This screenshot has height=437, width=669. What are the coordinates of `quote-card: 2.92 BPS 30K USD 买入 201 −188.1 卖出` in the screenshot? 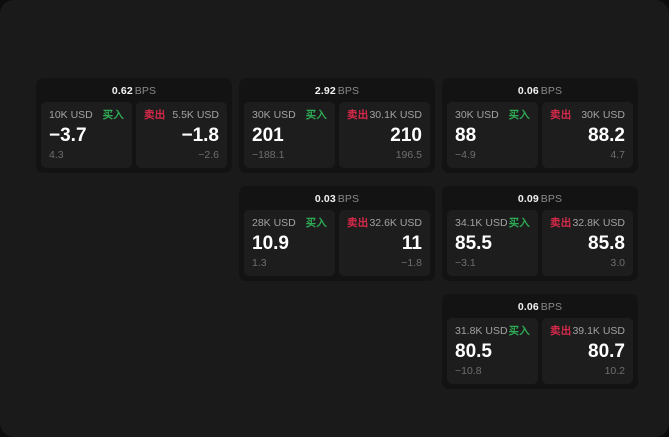 It's located at (337, 125).